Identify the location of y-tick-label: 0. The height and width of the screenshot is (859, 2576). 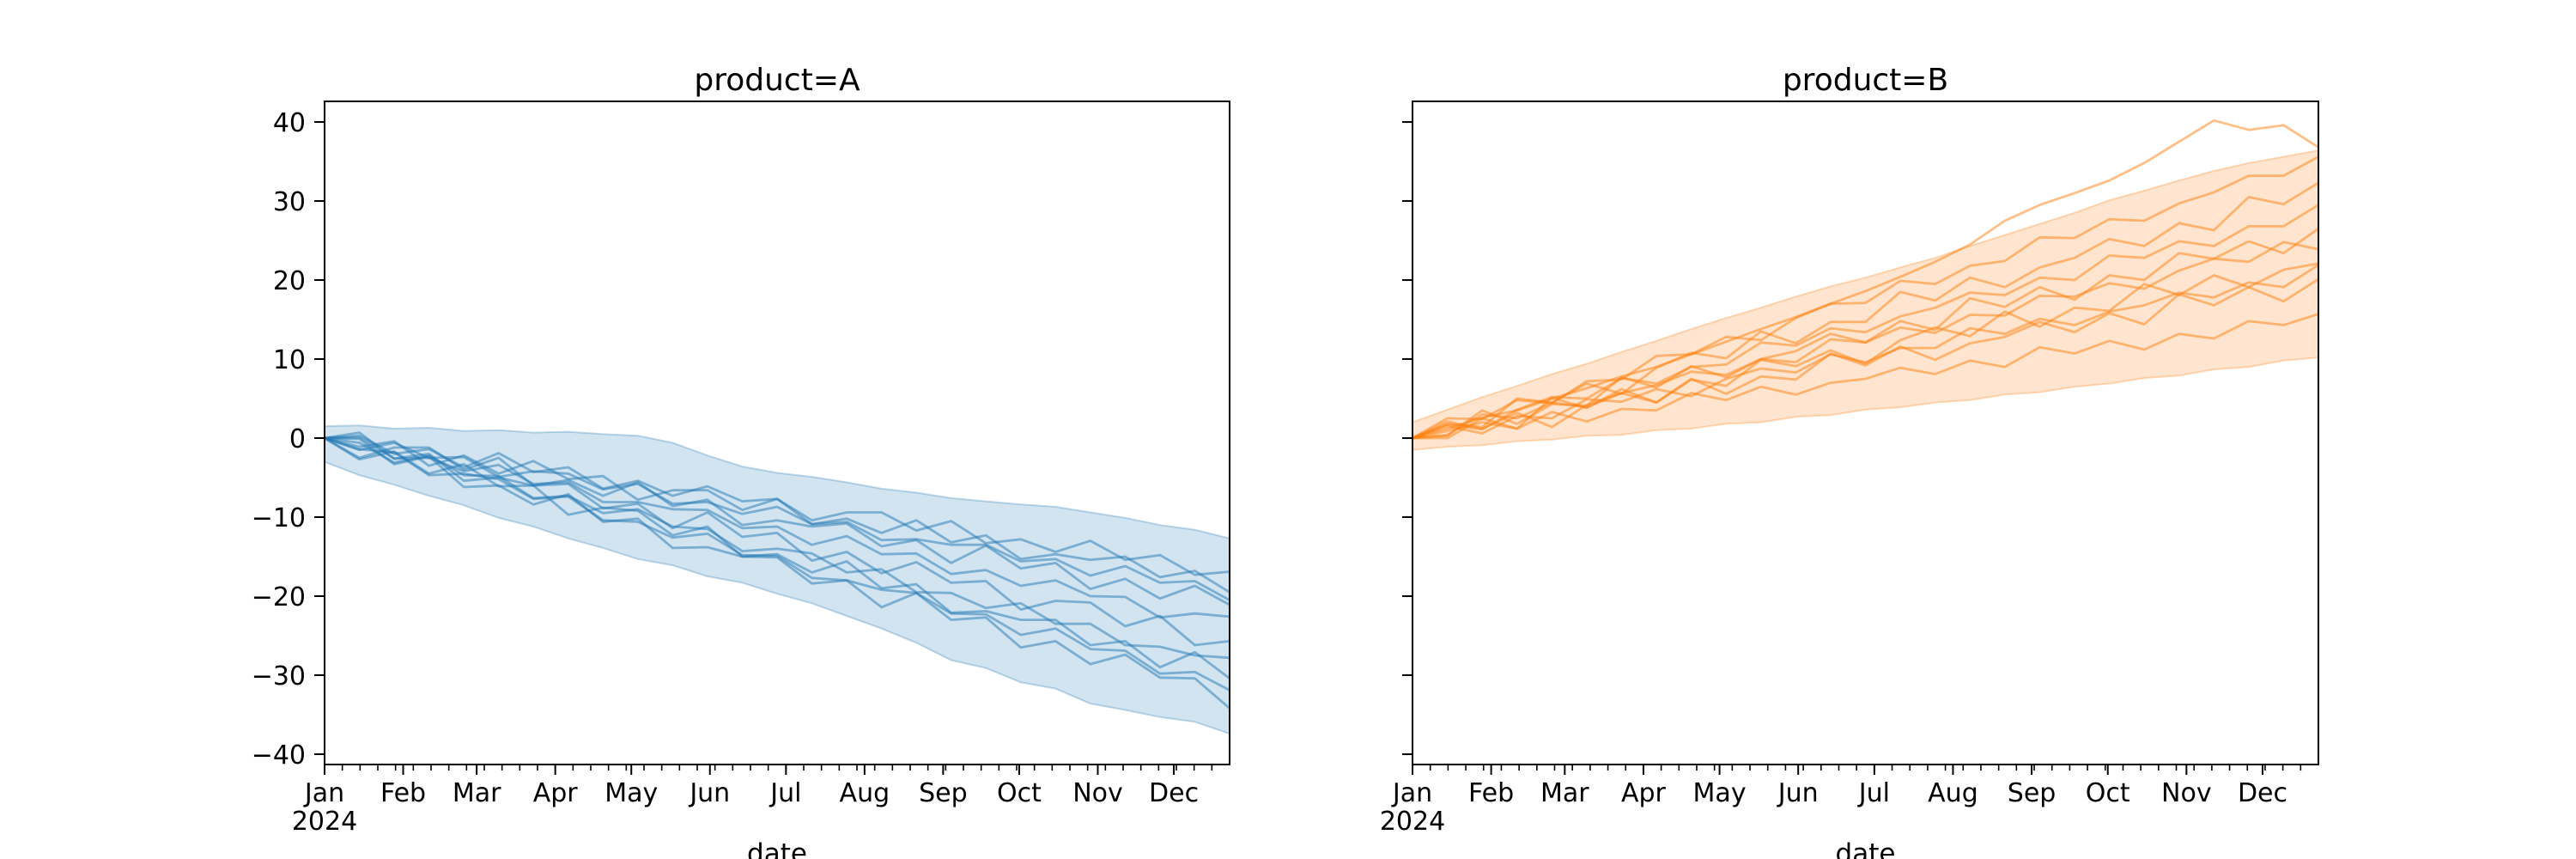
(297, 439).